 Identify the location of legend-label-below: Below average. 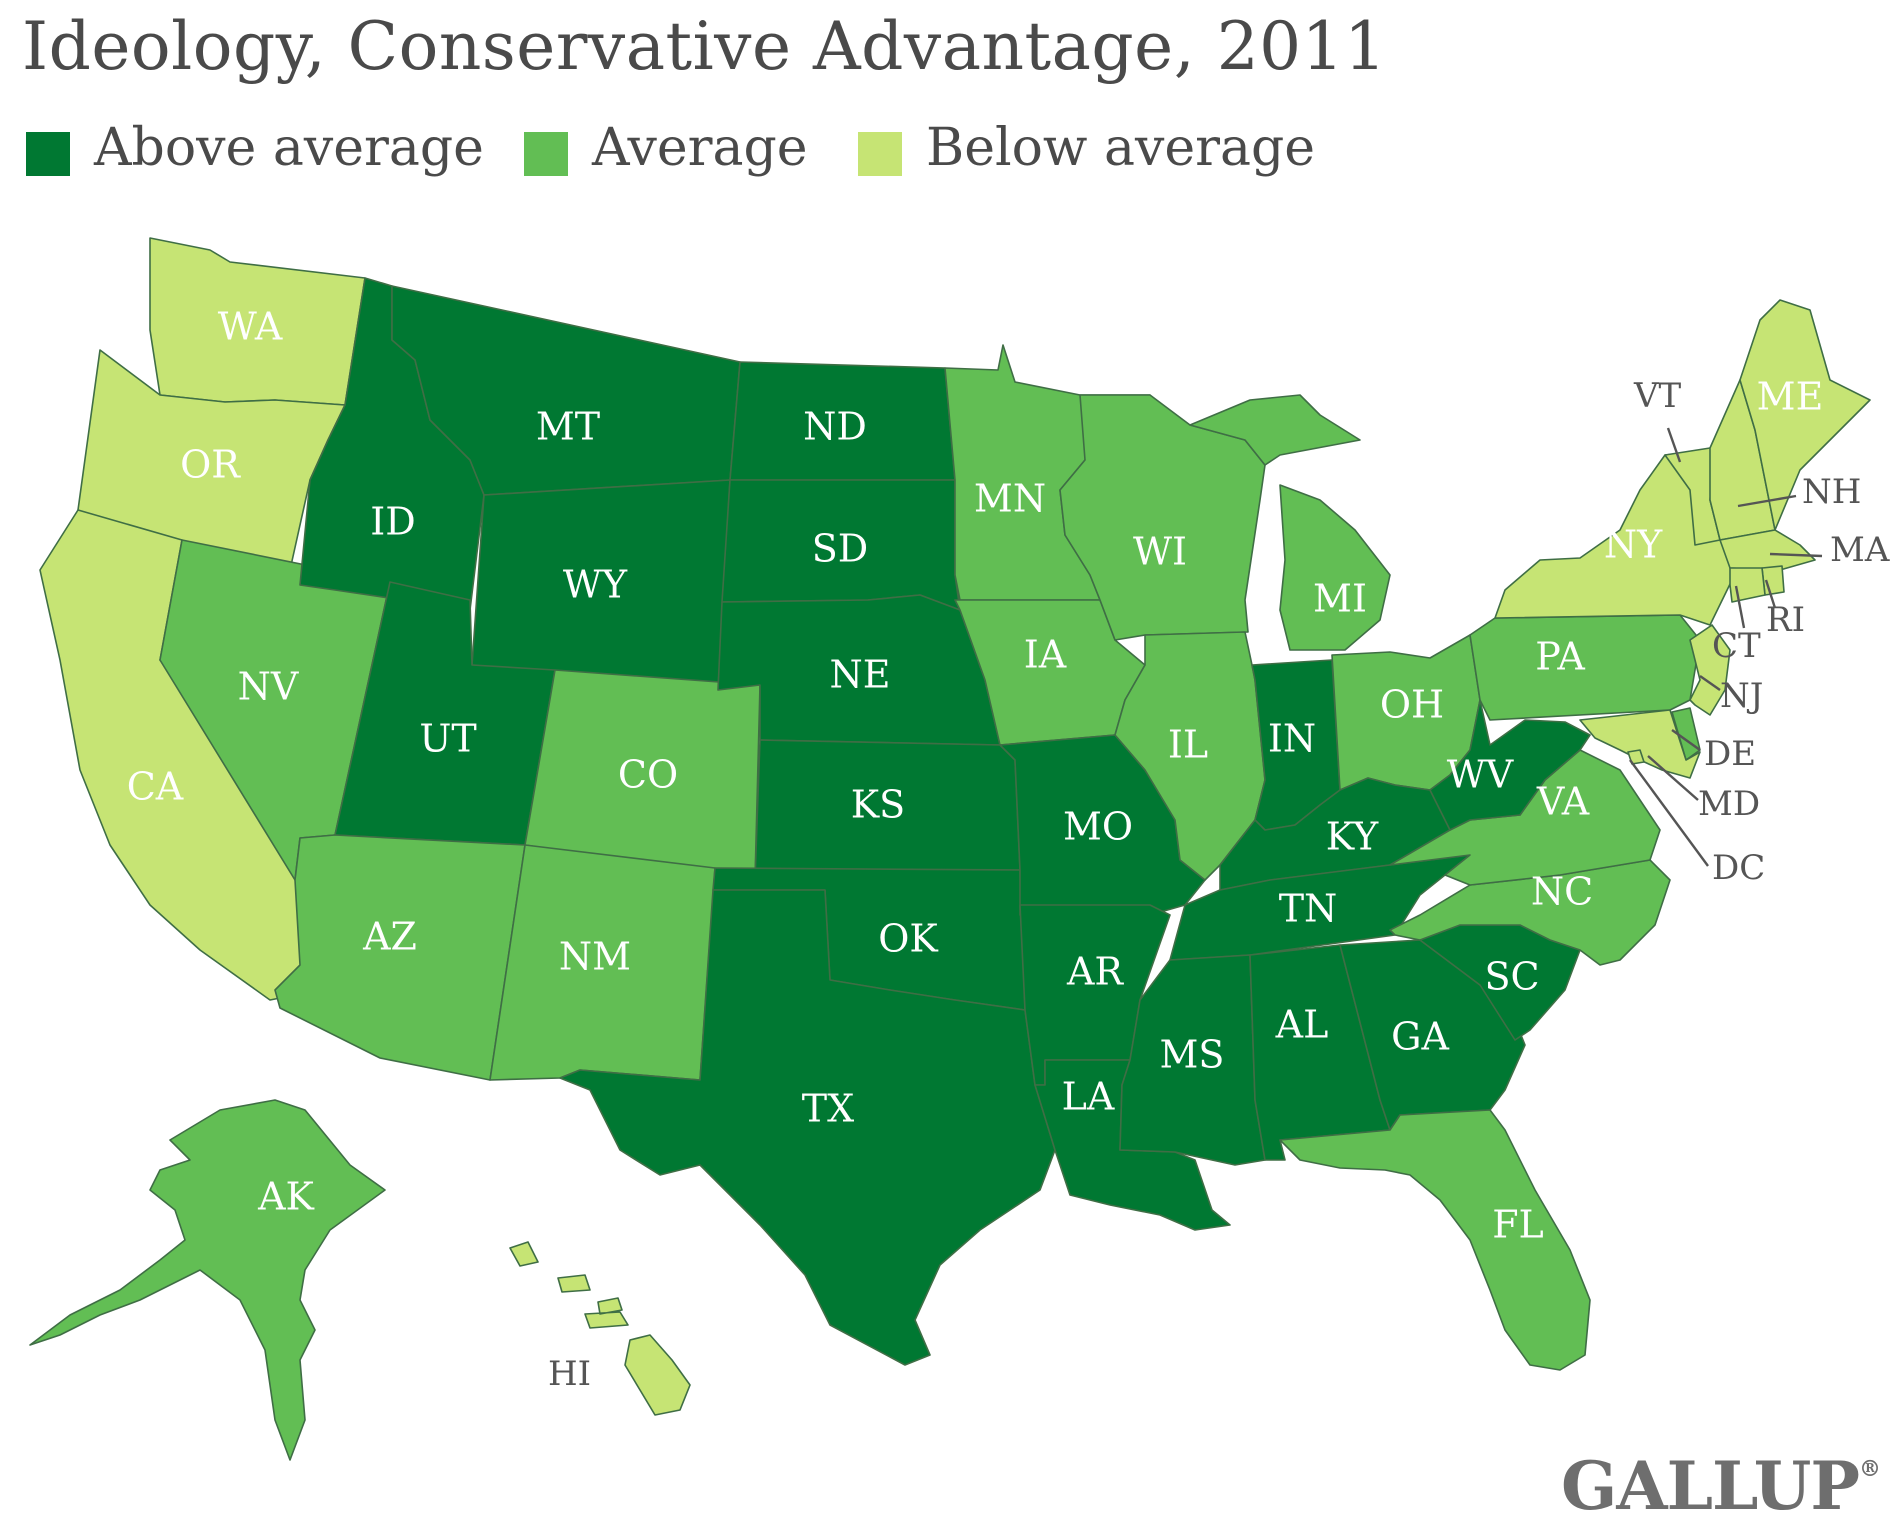
(1121, 148).